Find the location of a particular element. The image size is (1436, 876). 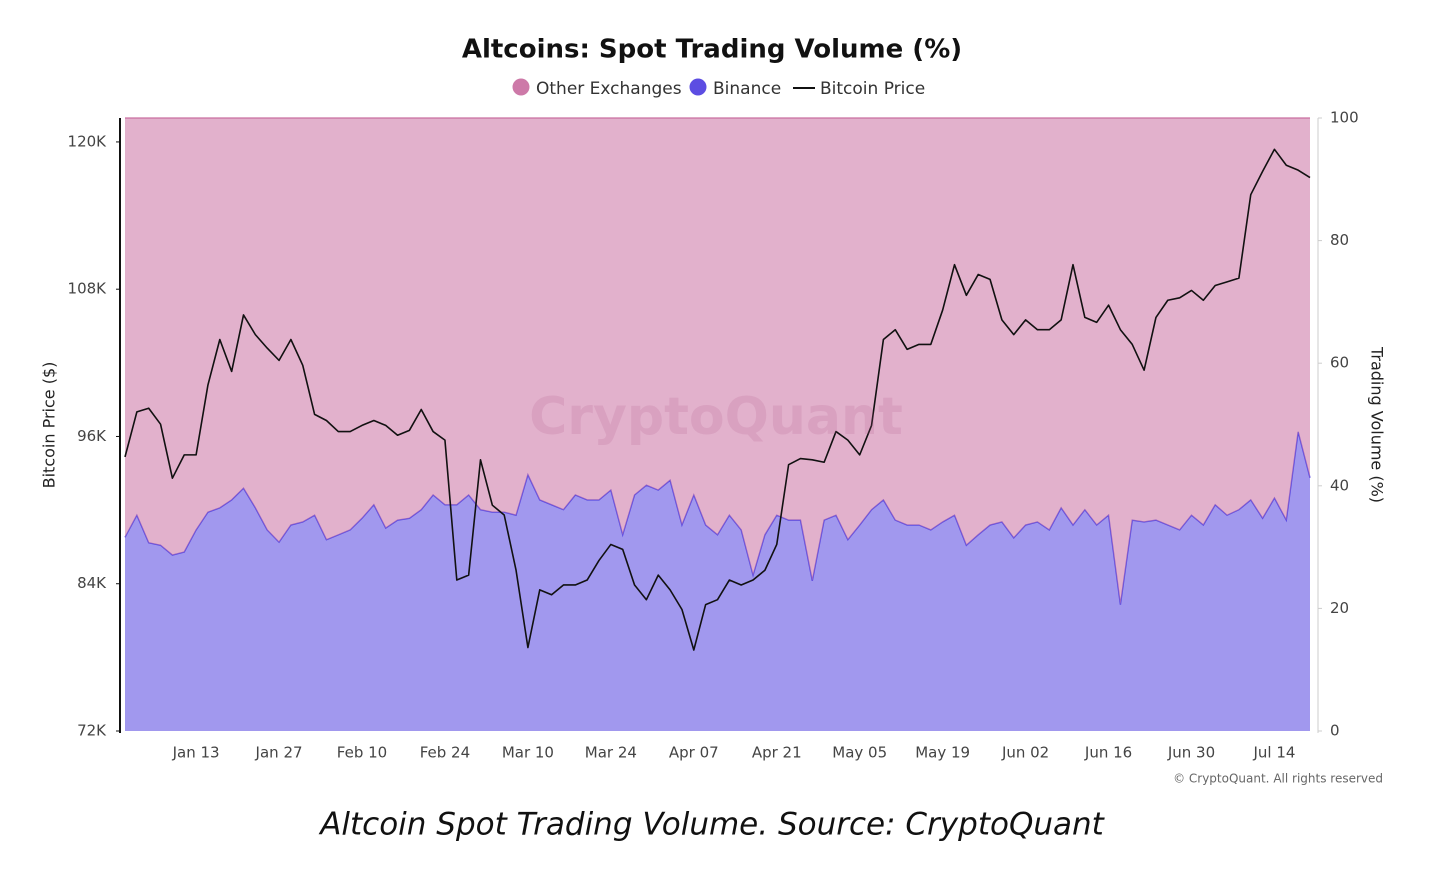

y2-tick-label: 20 is located at coordinates (1339, 608).